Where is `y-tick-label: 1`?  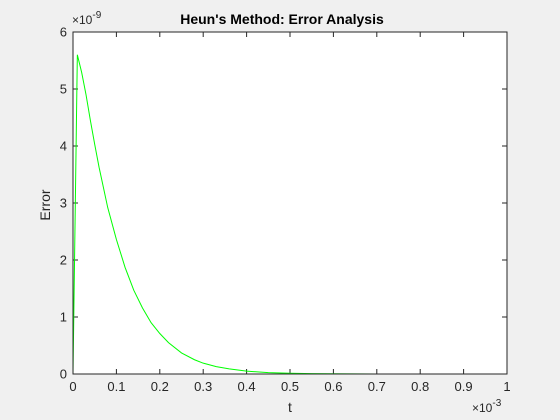 y-tick-label: 1 is located at coordinates (63, 317).